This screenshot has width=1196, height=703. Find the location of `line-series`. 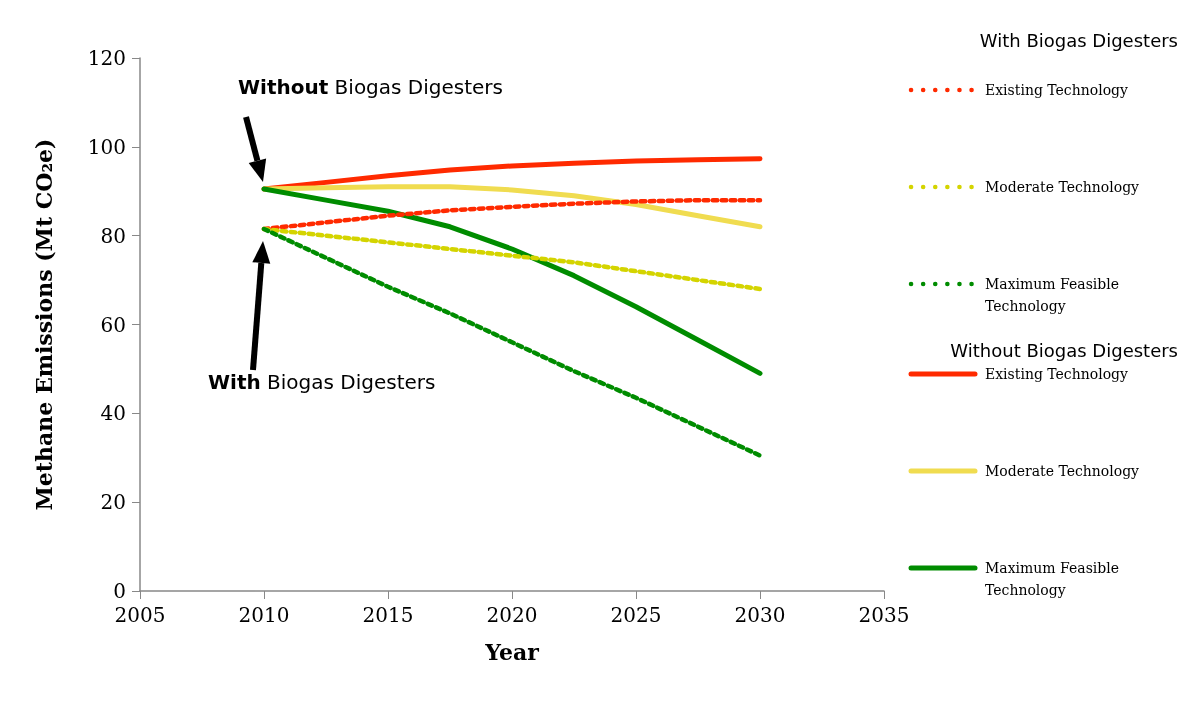

line-series is located at coordinates (512, 342).